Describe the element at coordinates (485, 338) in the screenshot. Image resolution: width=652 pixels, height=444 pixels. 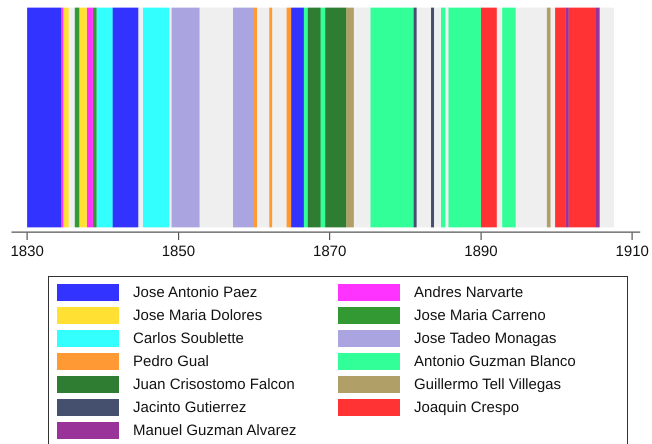
I see `legend-label: Jose Tadeo Monagas` at that location.